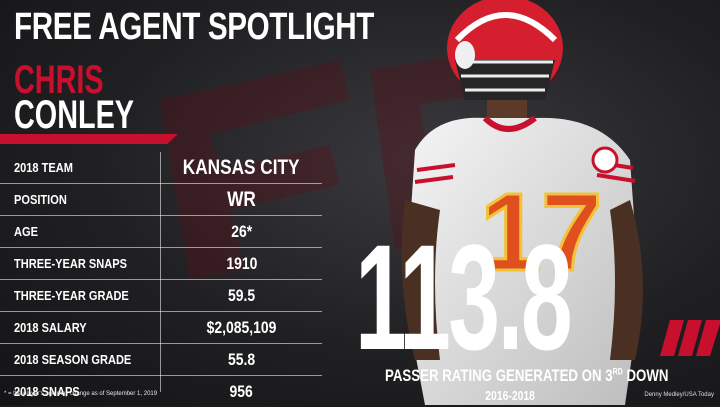 The width and height of the screenshot is (720, 407). What do you see at coordinates (73, 359) in the screenshot?
I see `stat-label: 2018 SEASON GRADE` at bounding box center [73, 359].